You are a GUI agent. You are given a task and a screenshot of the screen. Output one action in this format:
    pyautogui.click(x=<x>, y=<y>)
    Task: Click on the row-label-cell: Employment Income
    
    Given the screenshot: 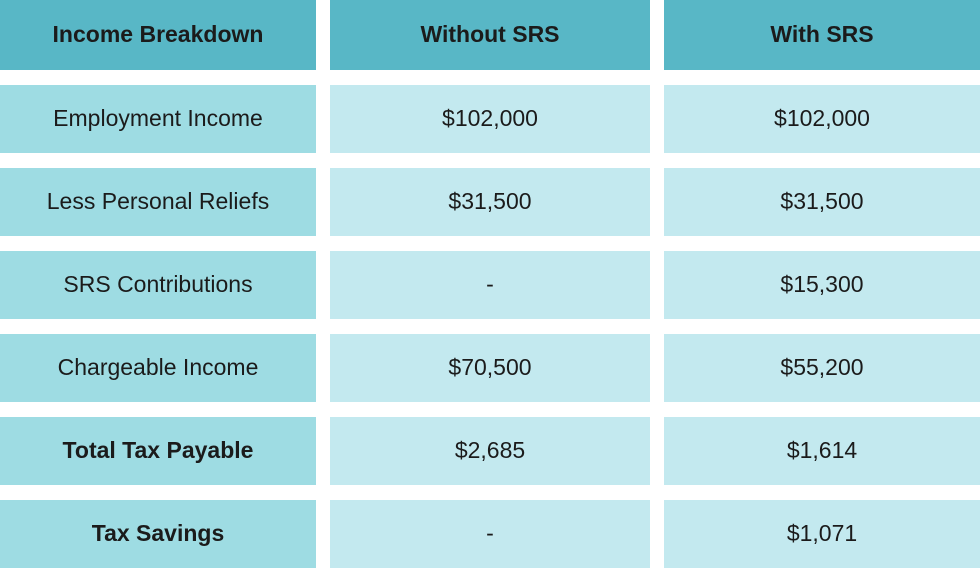 What is the action you would take?
    pyautogui.click(x=158, y=119)
    